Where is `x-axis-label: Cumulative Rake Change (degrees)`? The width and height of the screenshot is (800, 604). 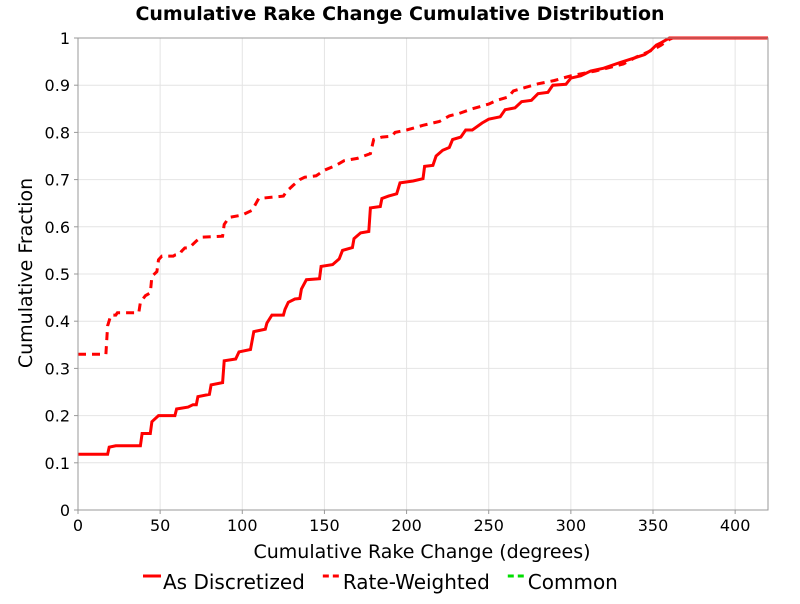 x-axis-label: Cumulative Rake Change (degrees) is located at coordinates (421, 552).